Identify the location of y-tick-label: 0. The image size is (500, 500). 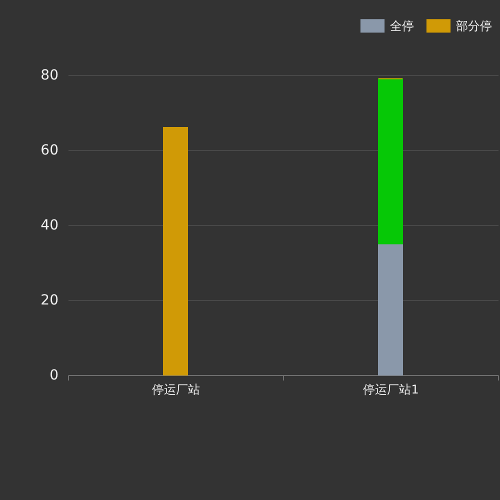
(54, 376).